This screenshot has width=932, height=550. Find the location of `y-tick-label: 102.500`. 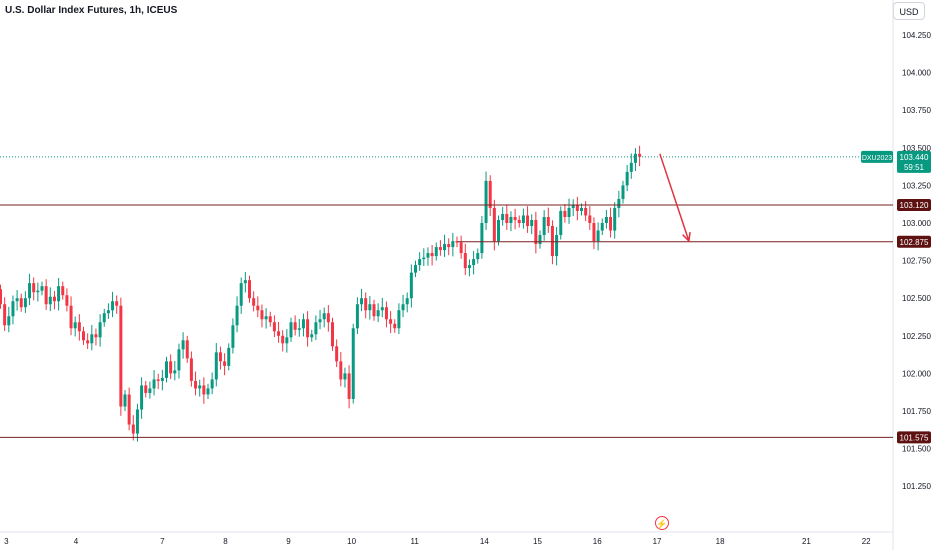

y-tick-label: 102.500 is located at coordinates (916, 298).